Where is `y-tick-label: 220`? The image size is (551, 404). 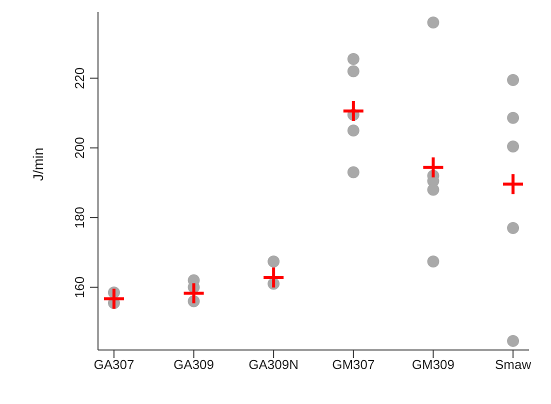 y-tick-label: 220 is located at coordinates (79, 78).